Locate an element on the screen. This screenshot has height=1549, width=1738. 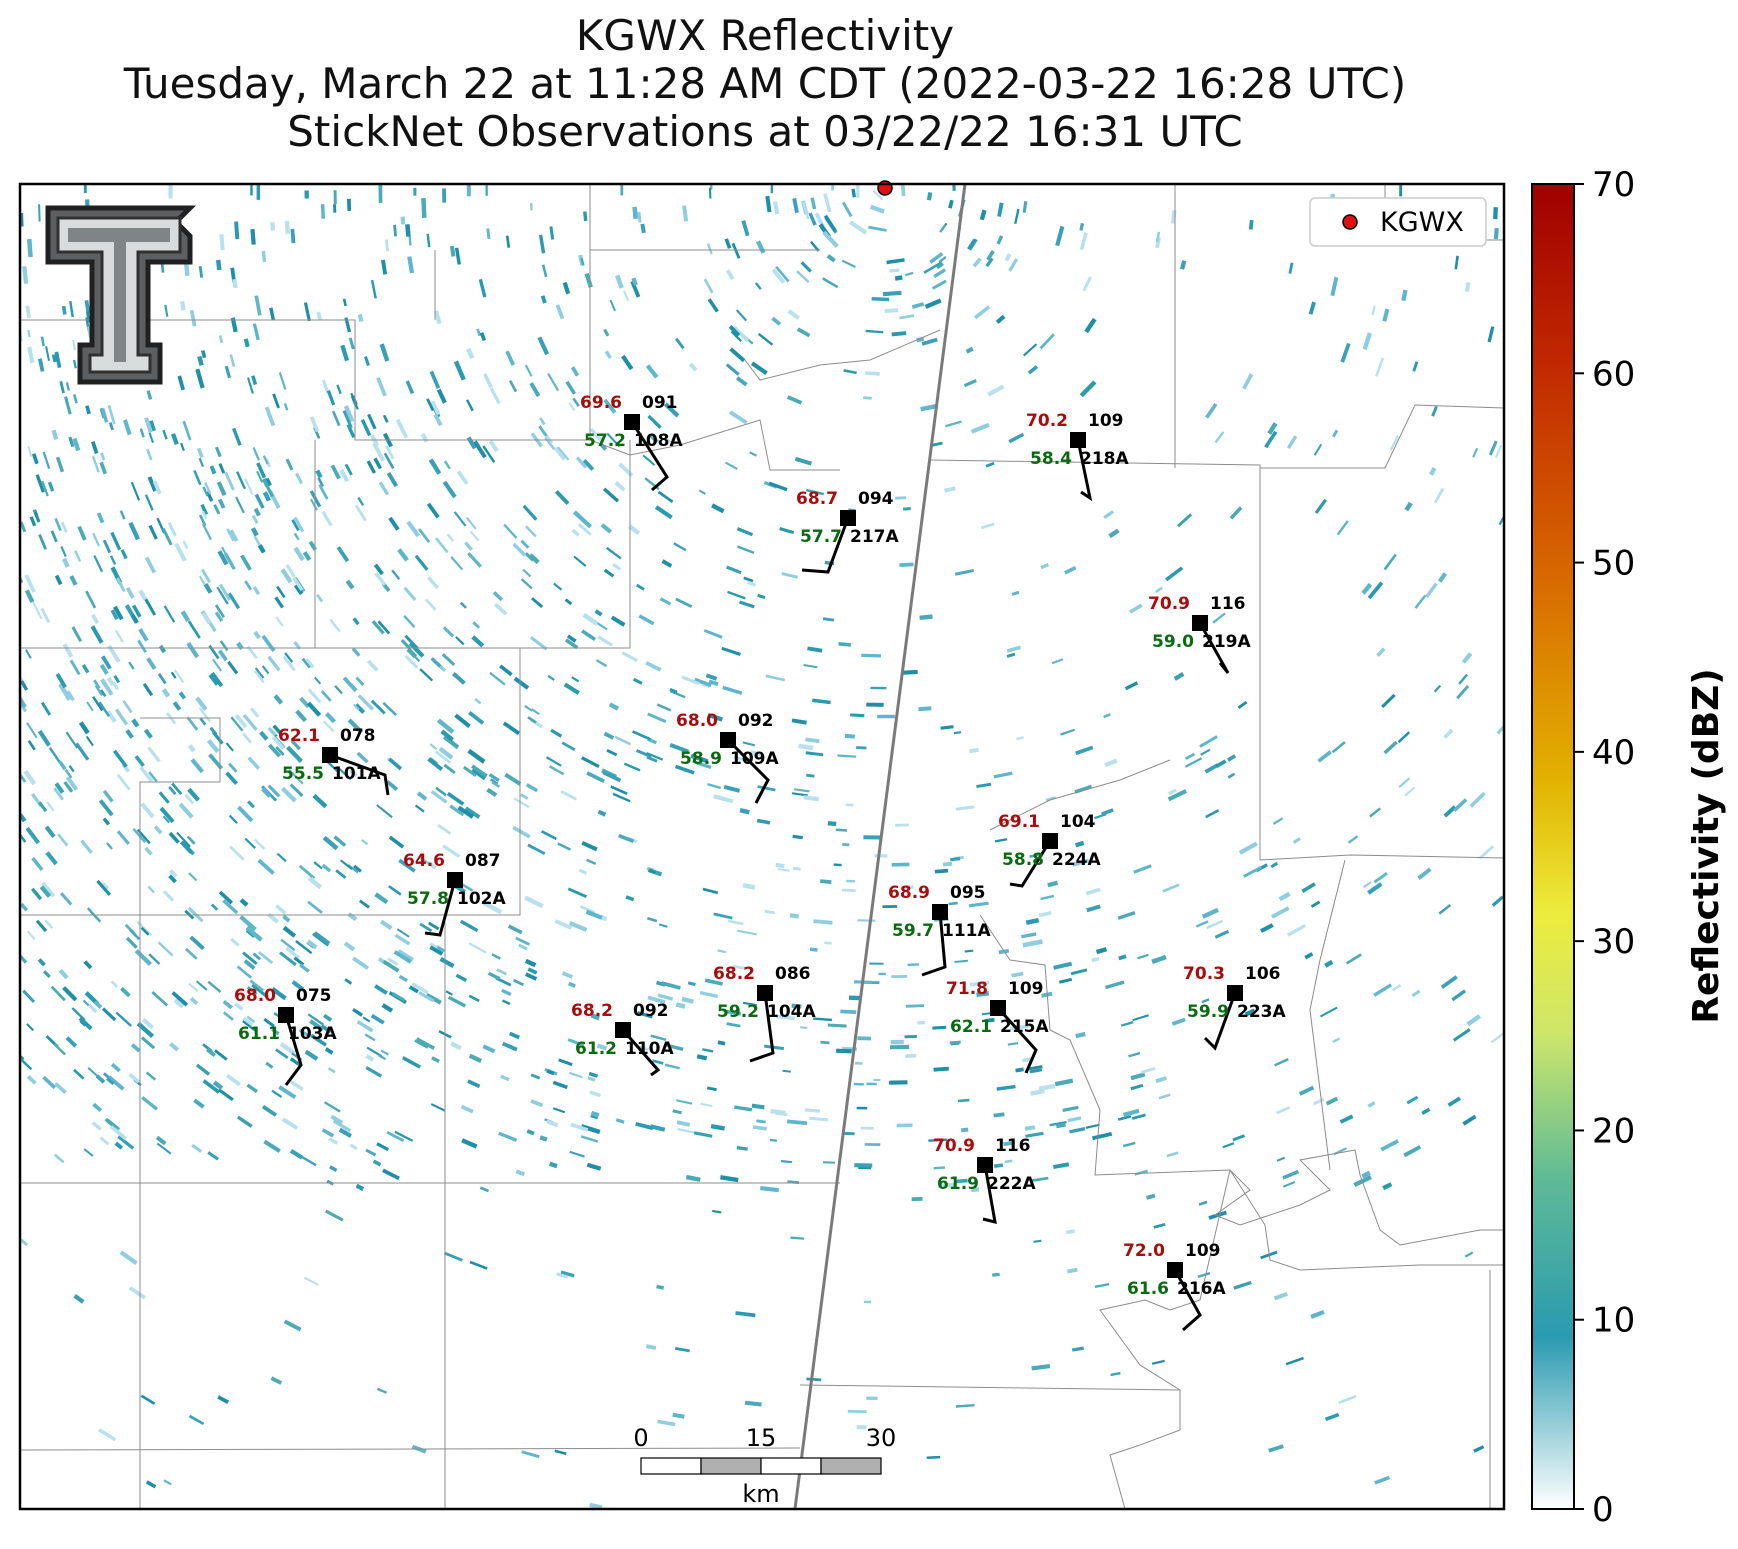
station-wind-direction: 075 is located at coordinates (314, 996).